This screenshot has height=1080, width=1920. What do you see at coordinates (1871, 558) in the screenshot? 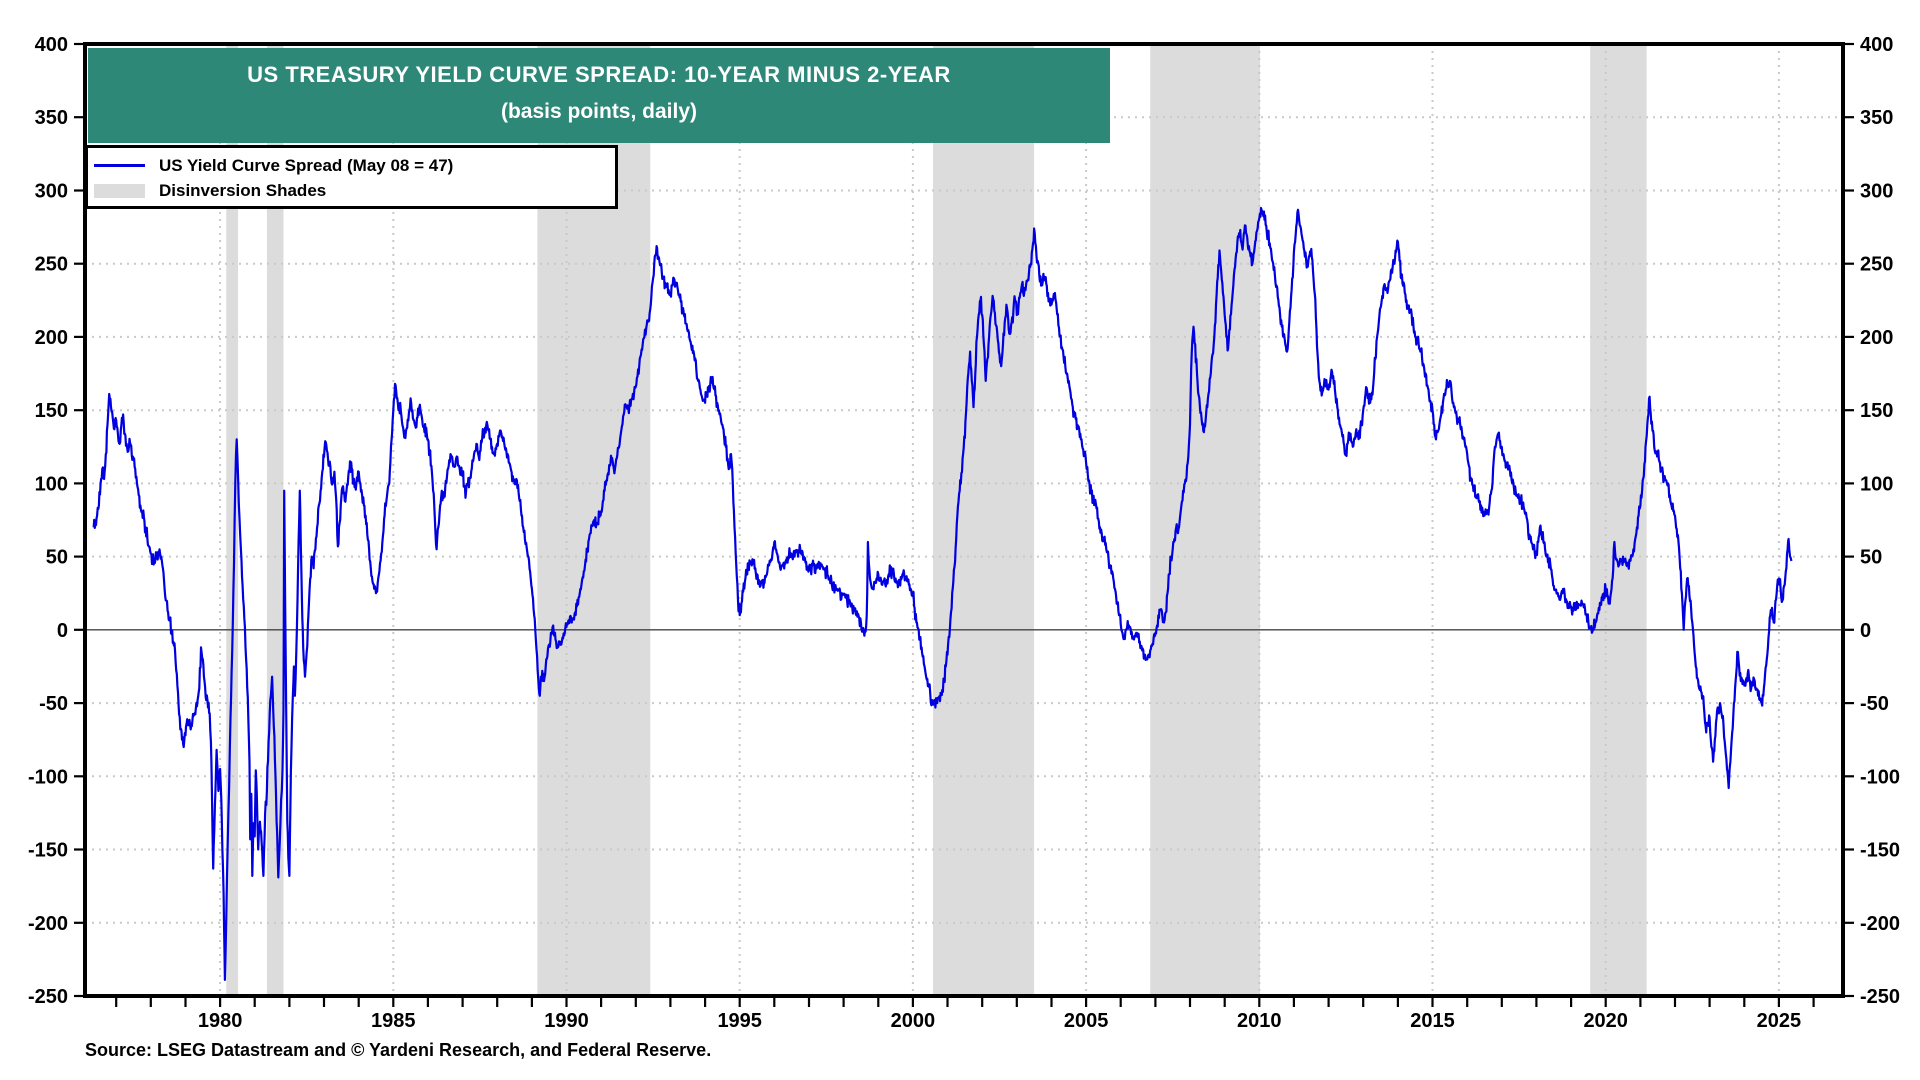
I see `y-tick-label-right: 50` at bounding box center [1871, 558].